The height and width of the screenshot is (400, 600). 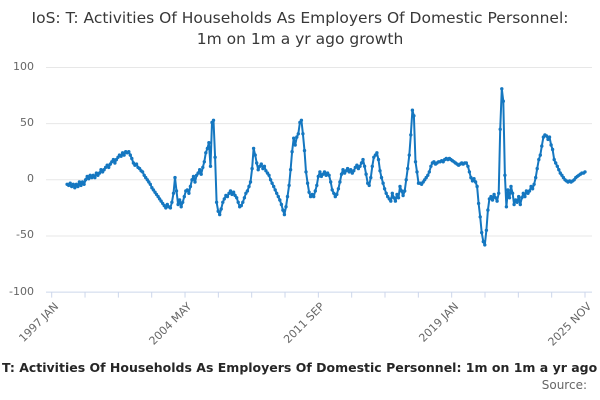 What do you see at coordinates (25, 235) in the screenshot?
I see `y-tick-label: -50` at bounding box center [25, 235].